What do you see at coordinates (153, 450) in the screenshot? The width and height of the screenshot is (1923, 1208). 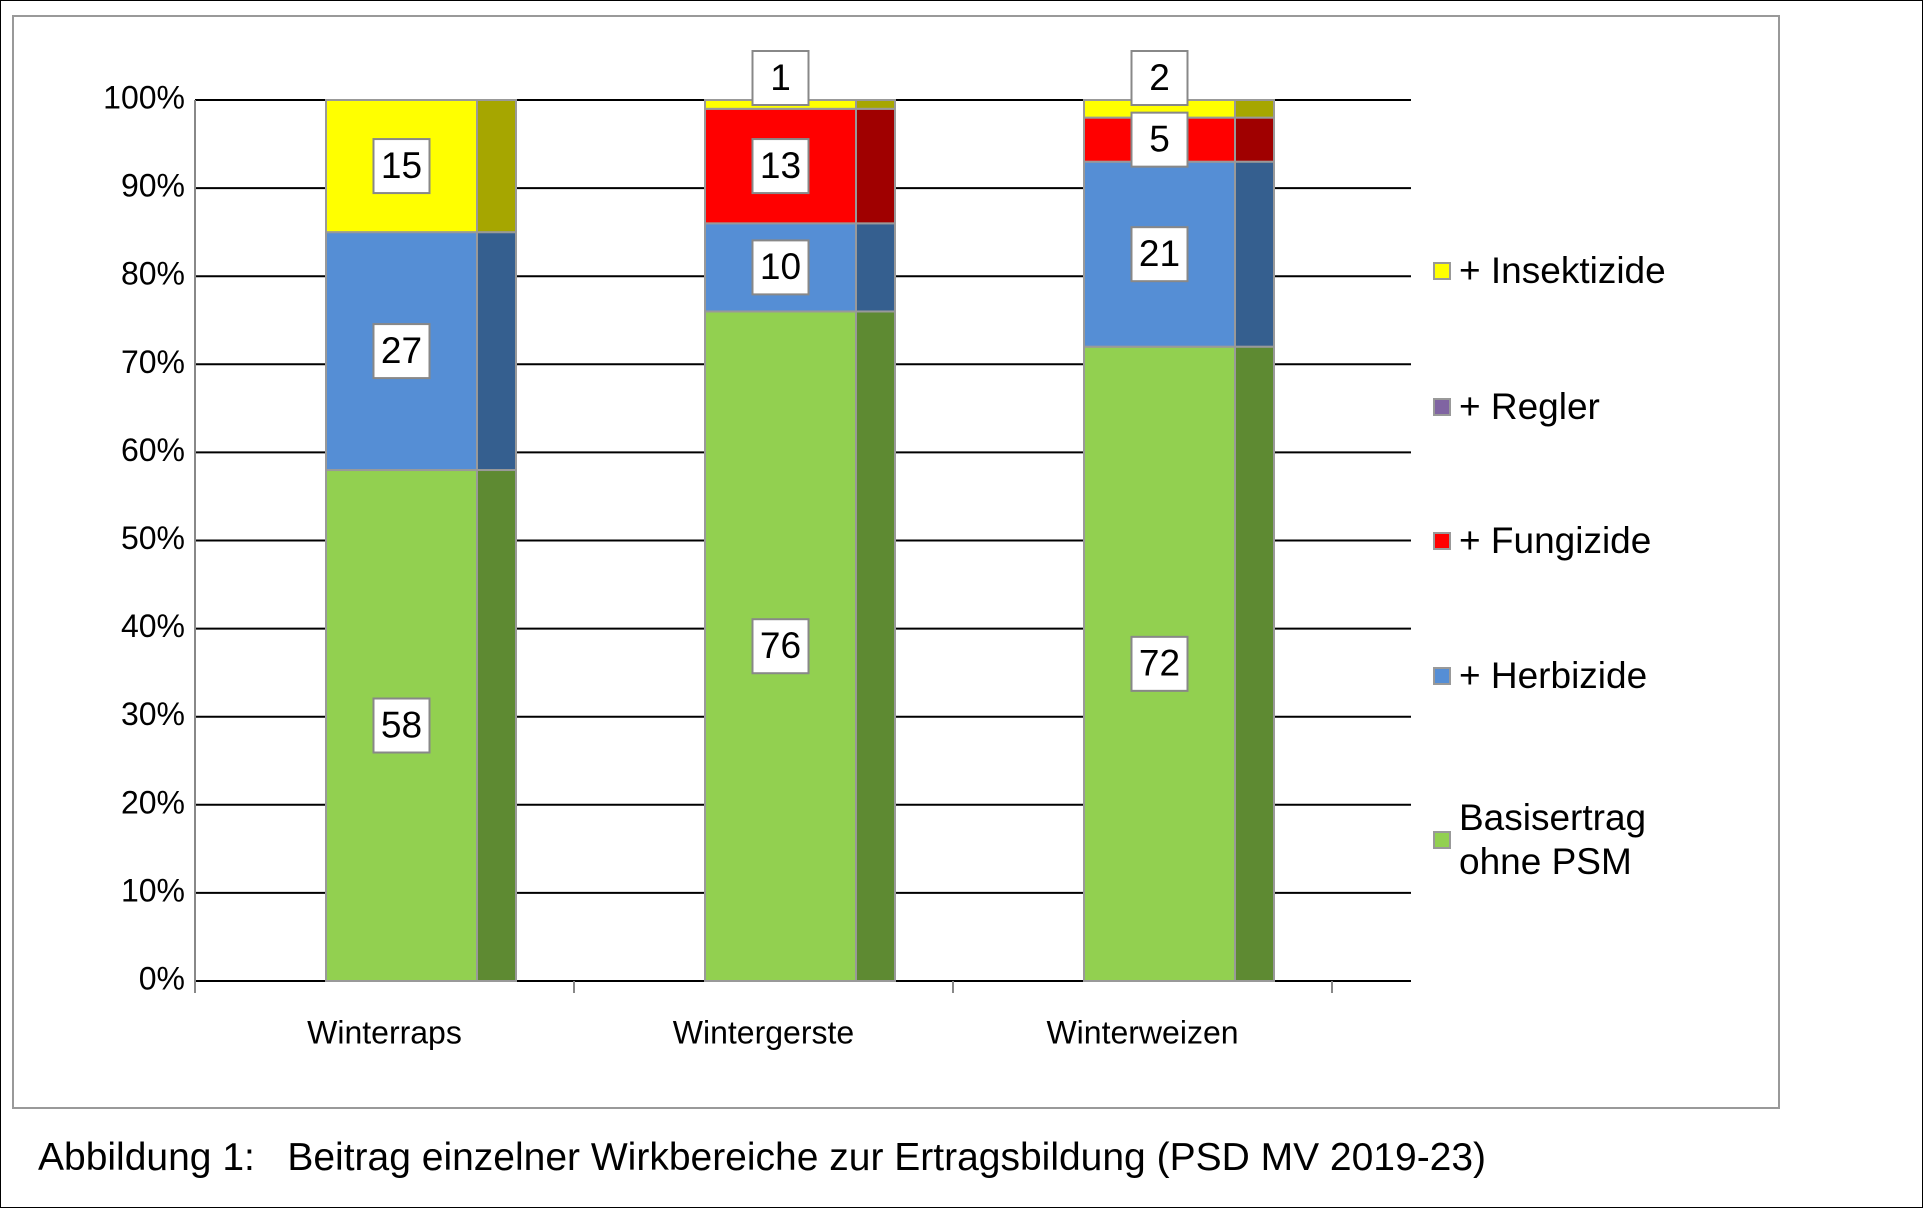 I see `y-tick-label: 60%` at bounding box center [153, 450].